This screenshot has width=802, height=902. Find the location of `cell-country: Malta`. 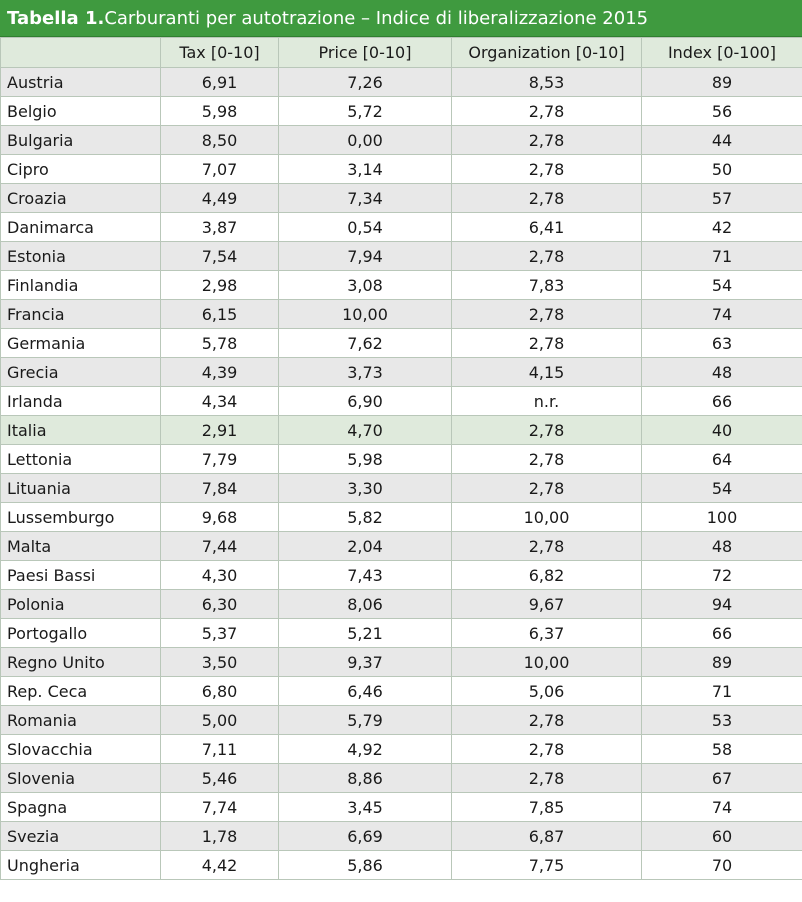

cell-country: Malta is located at coordinates (80, 546).